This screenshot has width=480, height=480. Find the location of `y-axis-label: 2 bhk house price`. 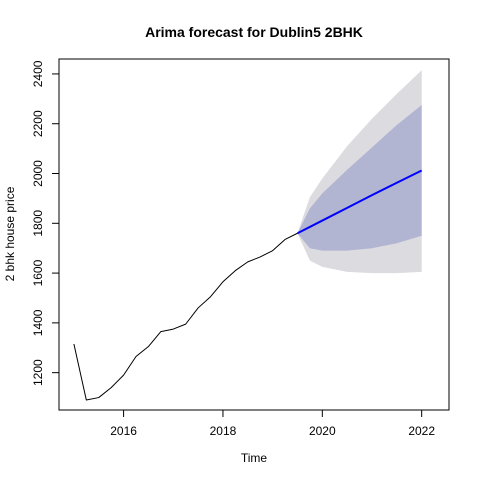

y-axis-label: 2 bhk house price is located at coordinates (10, 233).